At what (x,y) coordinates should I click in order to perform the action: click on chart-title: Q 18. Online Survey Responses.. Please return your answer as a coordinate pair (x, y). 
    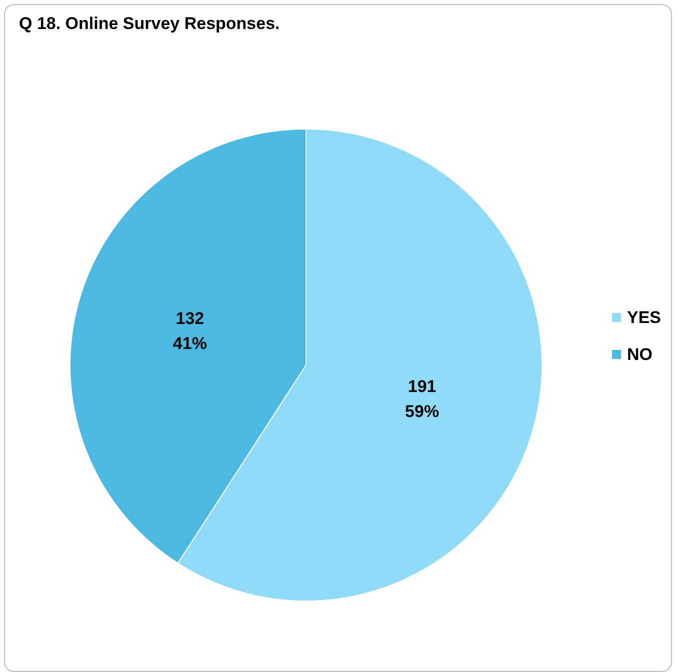
    Looking at the image, I should click on (149, 23).